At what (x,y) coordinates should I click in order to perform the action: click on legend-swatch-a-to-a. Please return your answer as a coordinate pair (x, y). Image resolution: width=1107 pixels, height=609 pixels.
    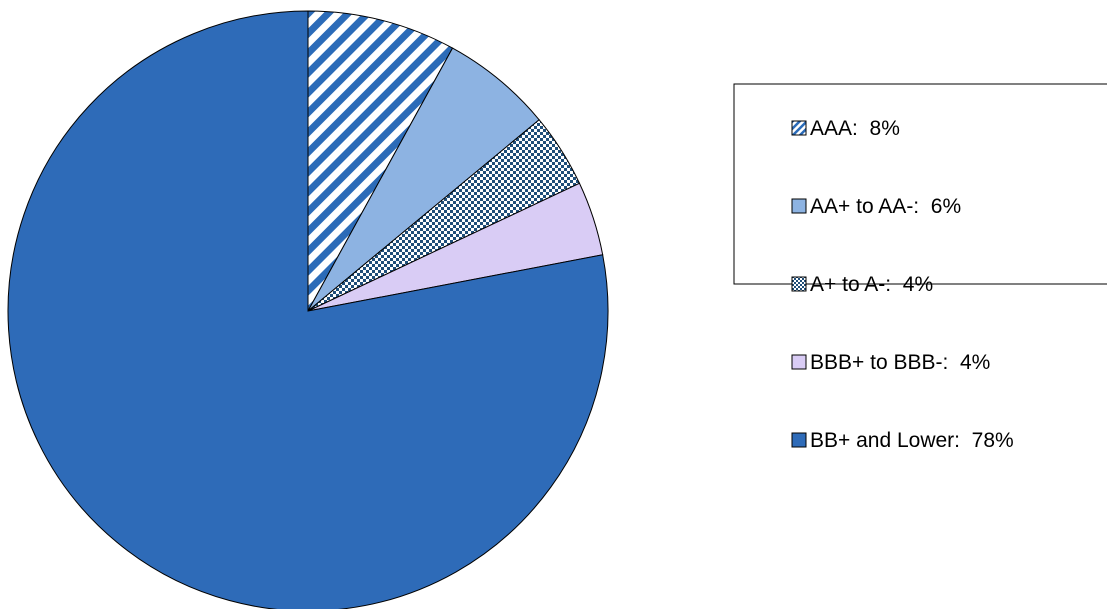
    Looking at the image, I should click on (799, 284).